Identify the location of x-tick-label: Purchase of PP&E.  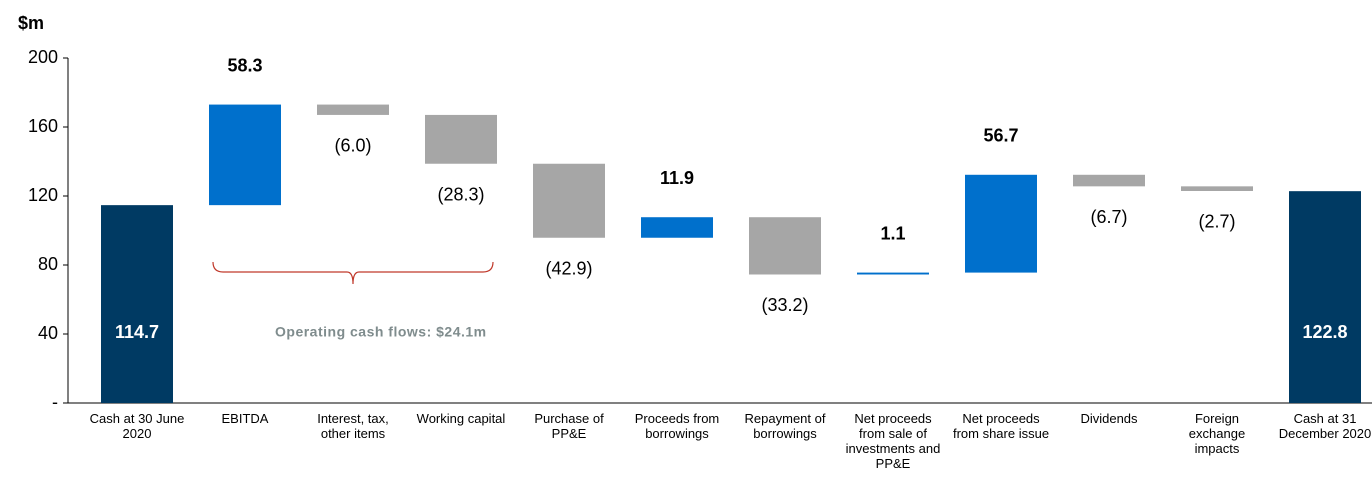
(569, 426).